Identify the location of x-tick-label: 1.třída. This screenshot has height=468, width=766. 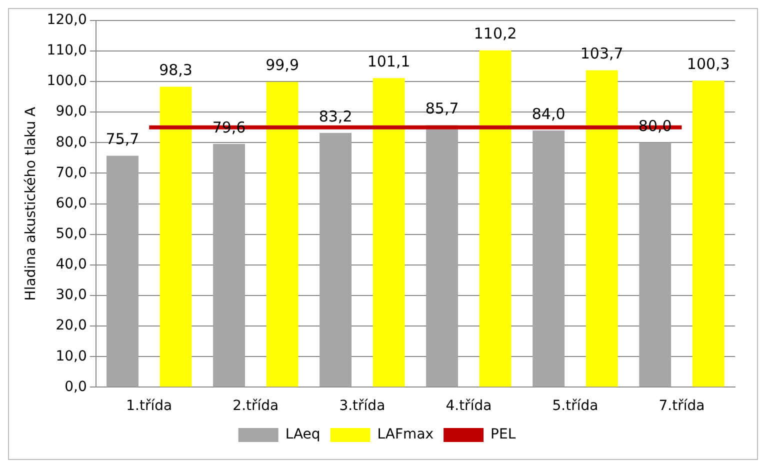
(149, 406).